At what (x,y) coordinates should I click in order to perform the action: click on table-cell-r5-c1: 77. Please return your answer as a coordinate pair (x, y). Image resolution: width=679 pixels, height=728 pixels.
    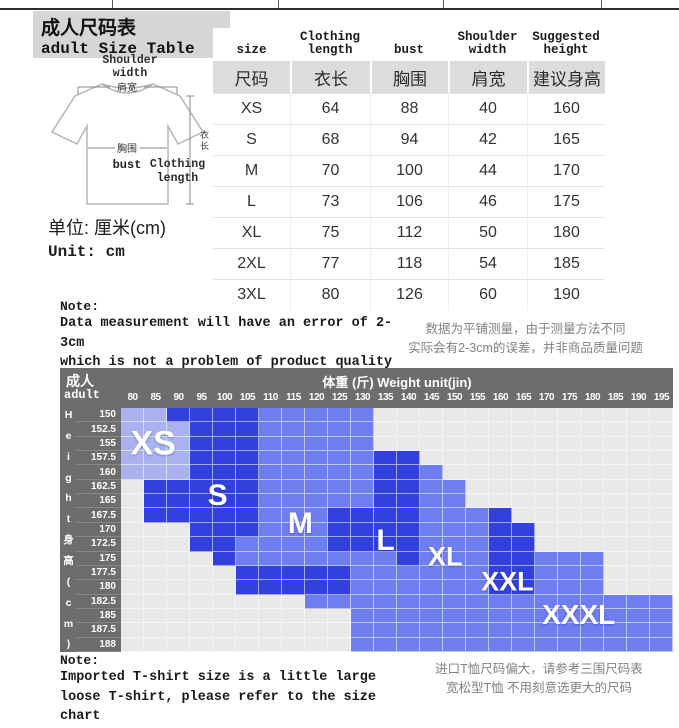
    Looking at the image, I should click on (330, 263).